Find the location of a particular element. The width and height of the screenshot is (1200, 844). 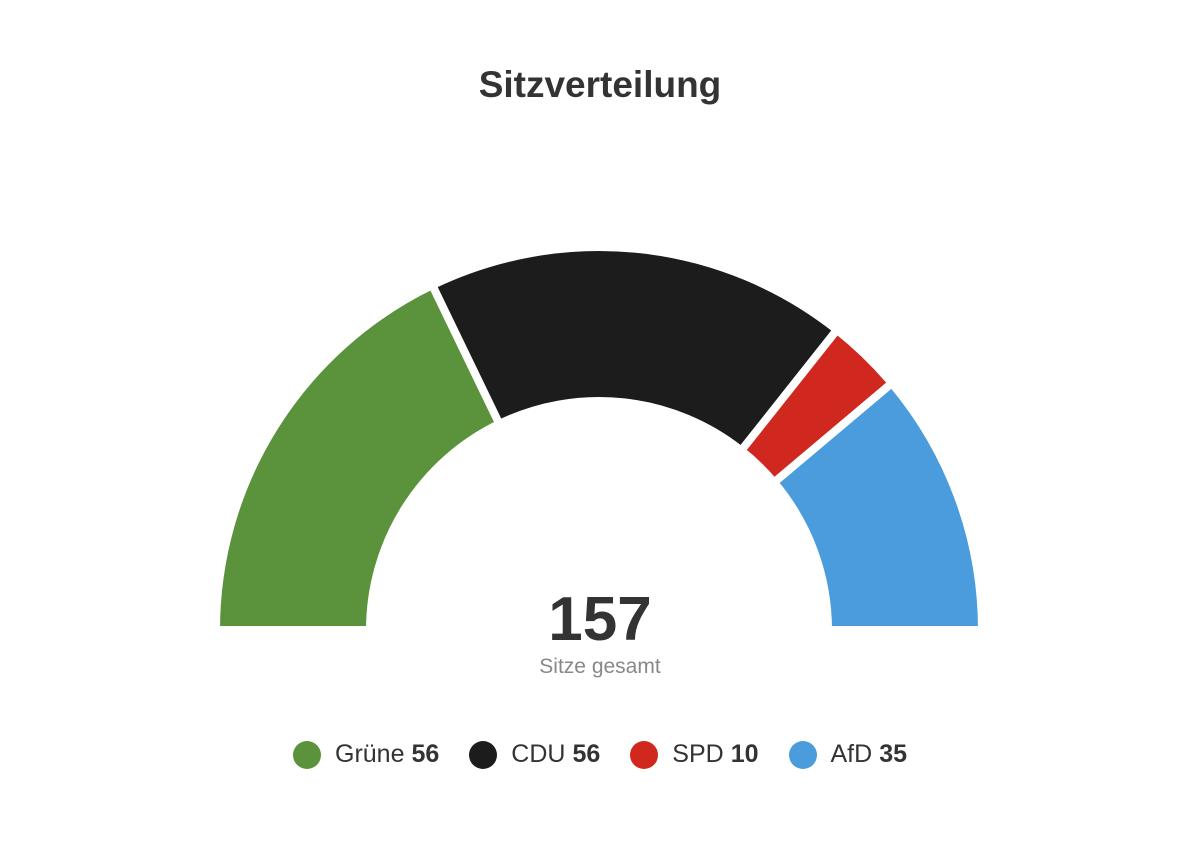

legend-label: SPD is located at coordinates (698, 754).